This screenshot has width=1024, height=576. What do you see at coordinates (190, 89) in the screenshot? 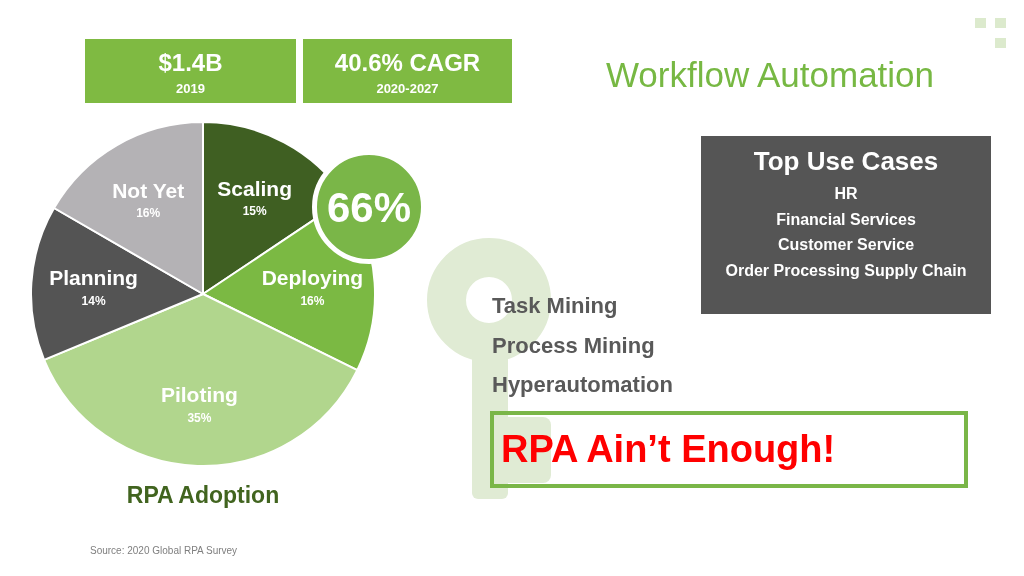
I see `text: 2019` at bounding box center [190, 89].